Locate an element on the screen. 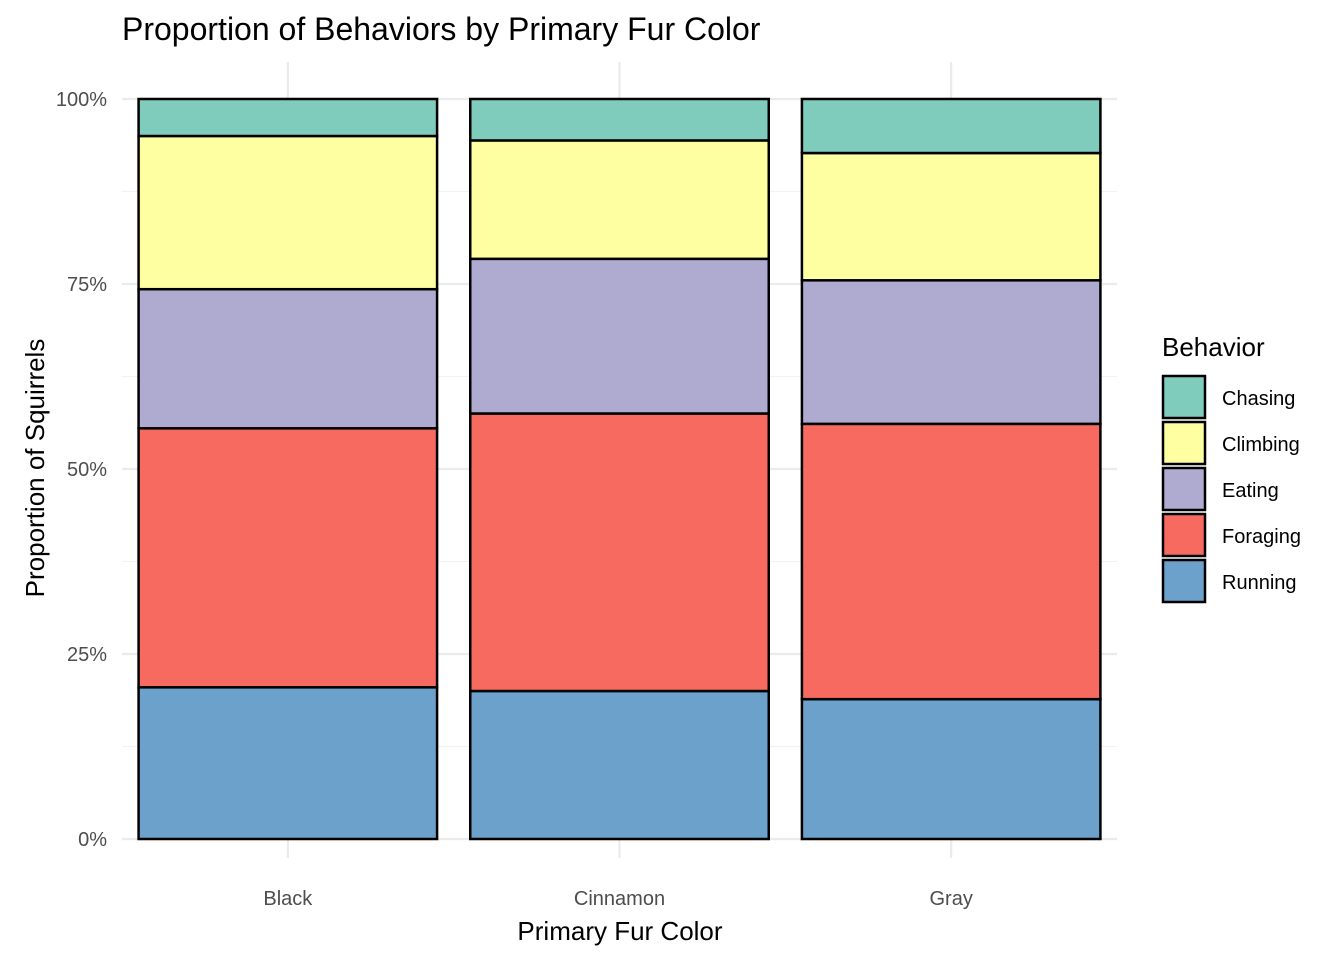  x-tick-label: Gray is located at coordinates (950, 899).